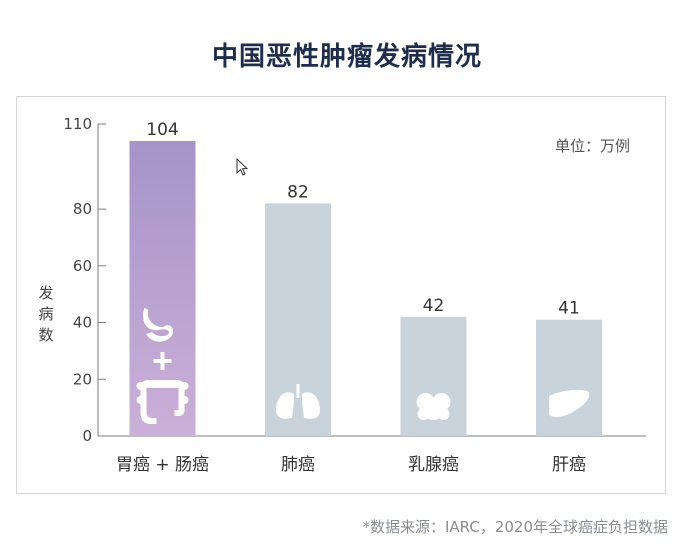 The width and height of the screenshot is (694, 550). What do you see at coordinates (162, 366) in the screenshot?
I see `stomach-intestine-icon` at bounding box center [162, 366].